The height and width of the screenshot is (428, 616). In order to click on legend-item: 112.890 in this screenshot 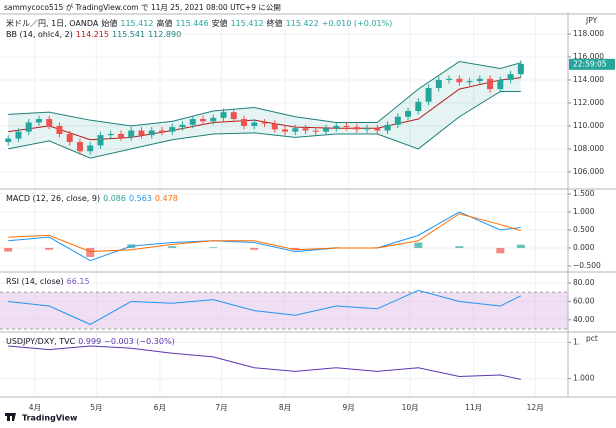, I will do `click(164, 34)`.